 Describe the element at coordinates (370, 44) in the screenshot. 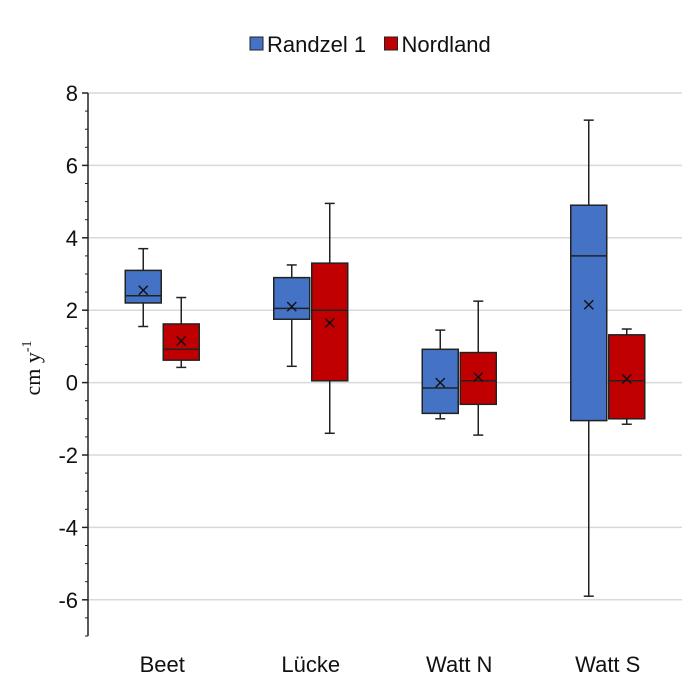

I see `legend: Randzel 1 Nordland` at that location.